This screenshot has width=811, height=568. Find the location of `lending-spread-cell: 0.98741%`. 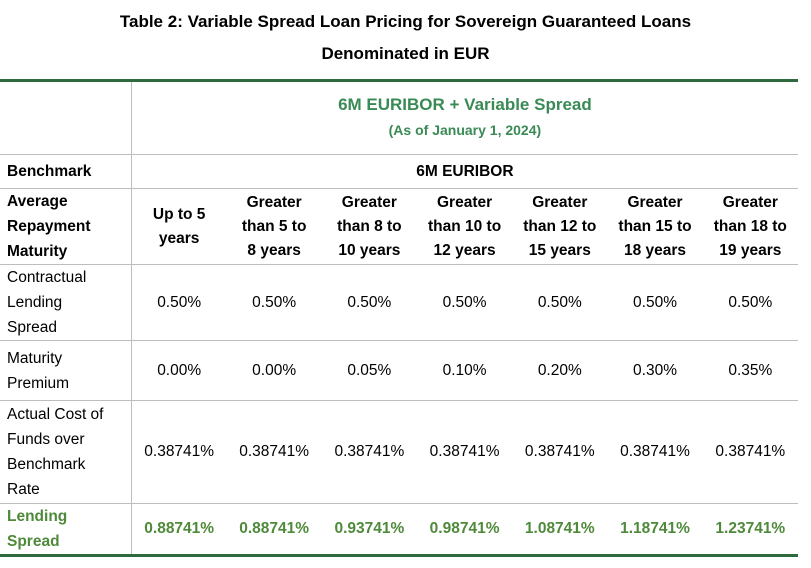

lending-spread-cell: 0.98741% is located at coordinates (464, 528).